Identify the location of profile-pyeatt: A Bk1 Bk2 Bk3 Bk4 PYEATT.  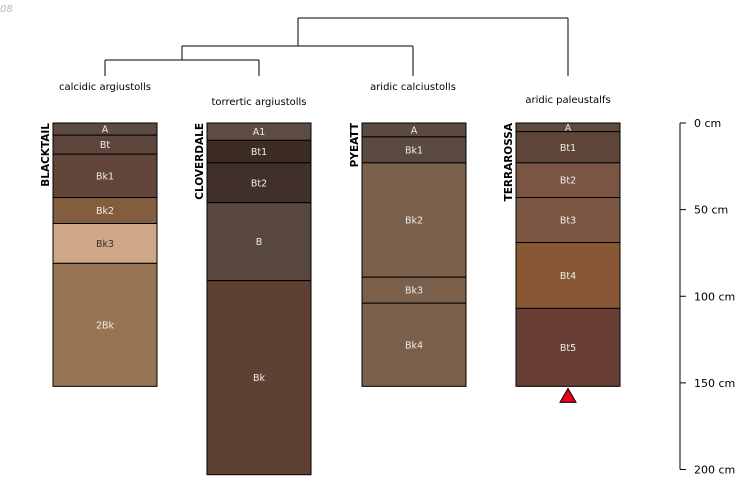
(408, 254).